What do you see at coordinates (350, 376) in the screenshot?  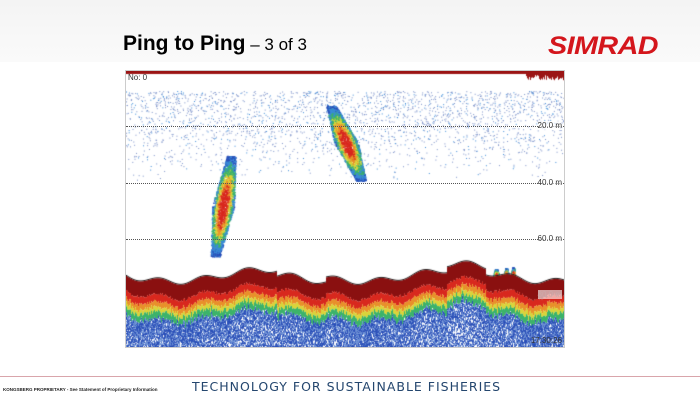 I see `footer-divider` at bounding box center [350, 376].